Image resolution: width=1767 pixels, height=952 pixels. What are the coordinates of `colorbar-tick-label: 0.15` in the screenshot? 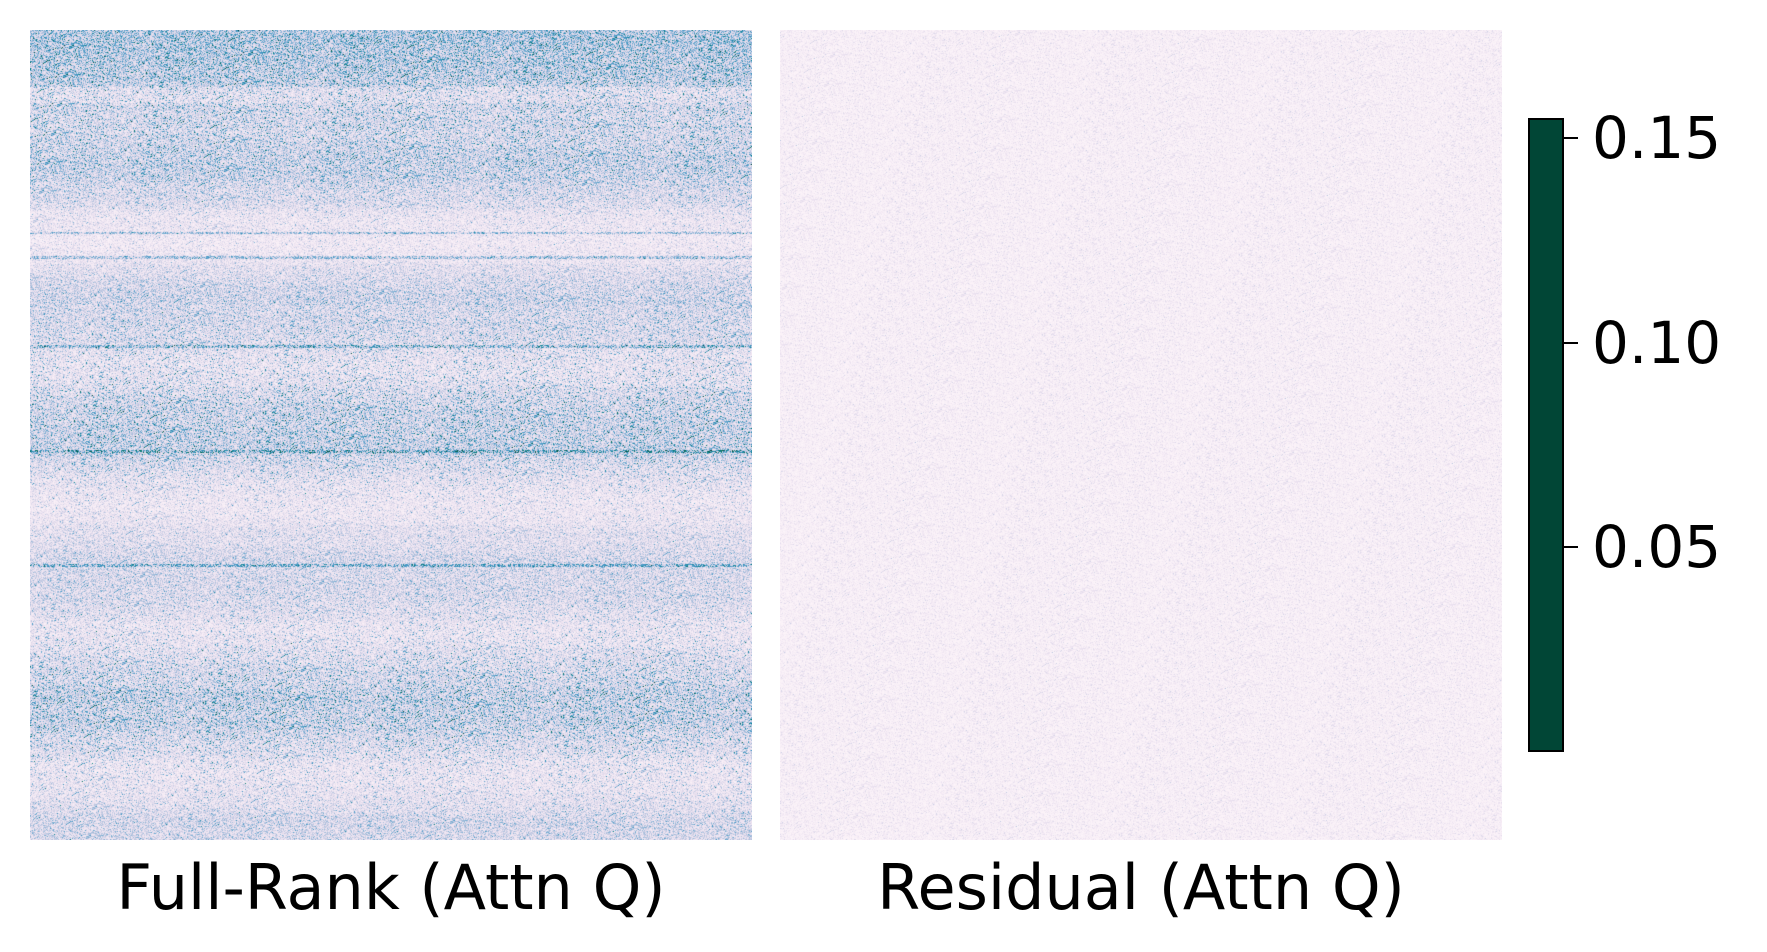 It's located at (1657, 138).